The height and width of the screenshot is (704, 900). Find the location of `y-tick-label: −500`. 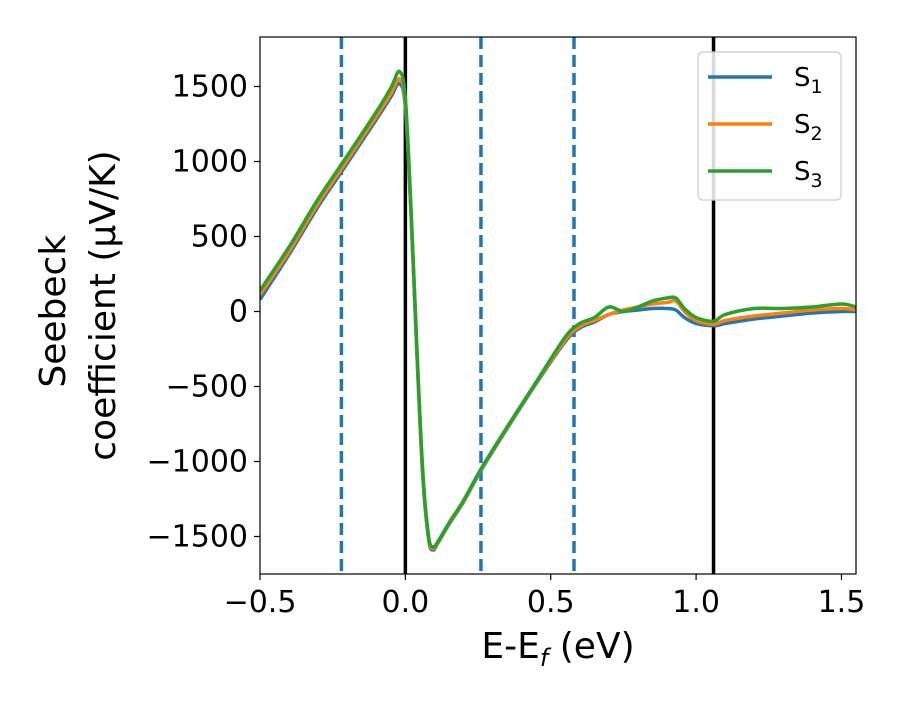

y-tick-label: −500 is located at coordinates (207, 387).